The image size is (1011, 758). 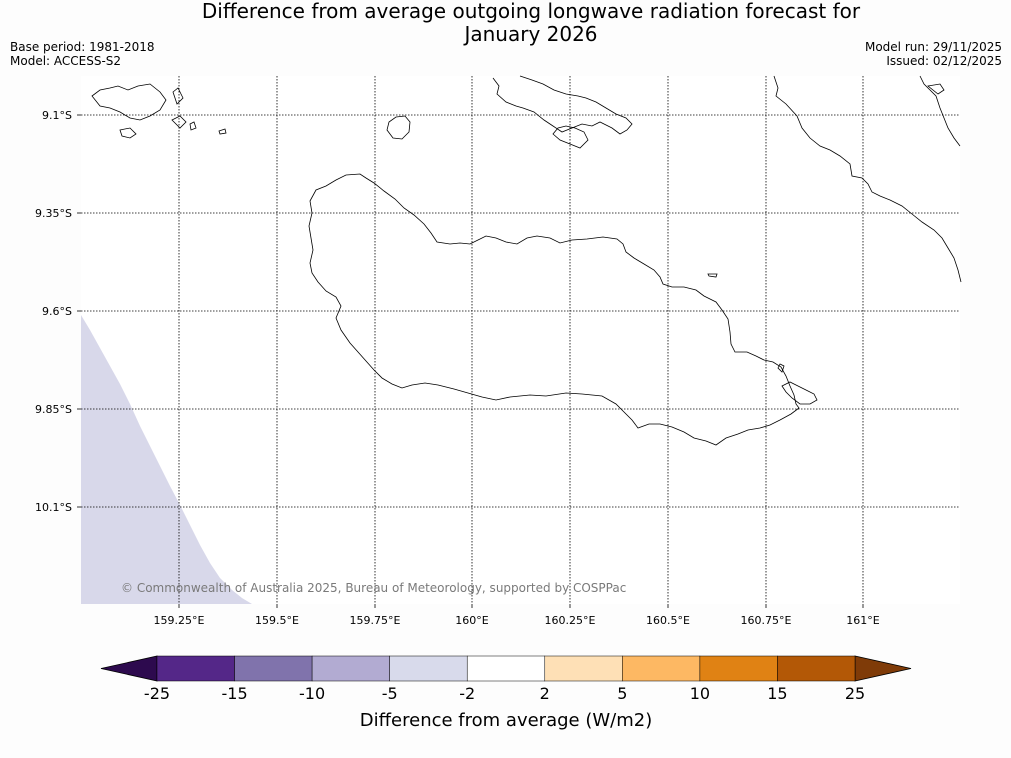 I want to click on lat-tick-label: 9.6°S, so click(x=57, y=311).